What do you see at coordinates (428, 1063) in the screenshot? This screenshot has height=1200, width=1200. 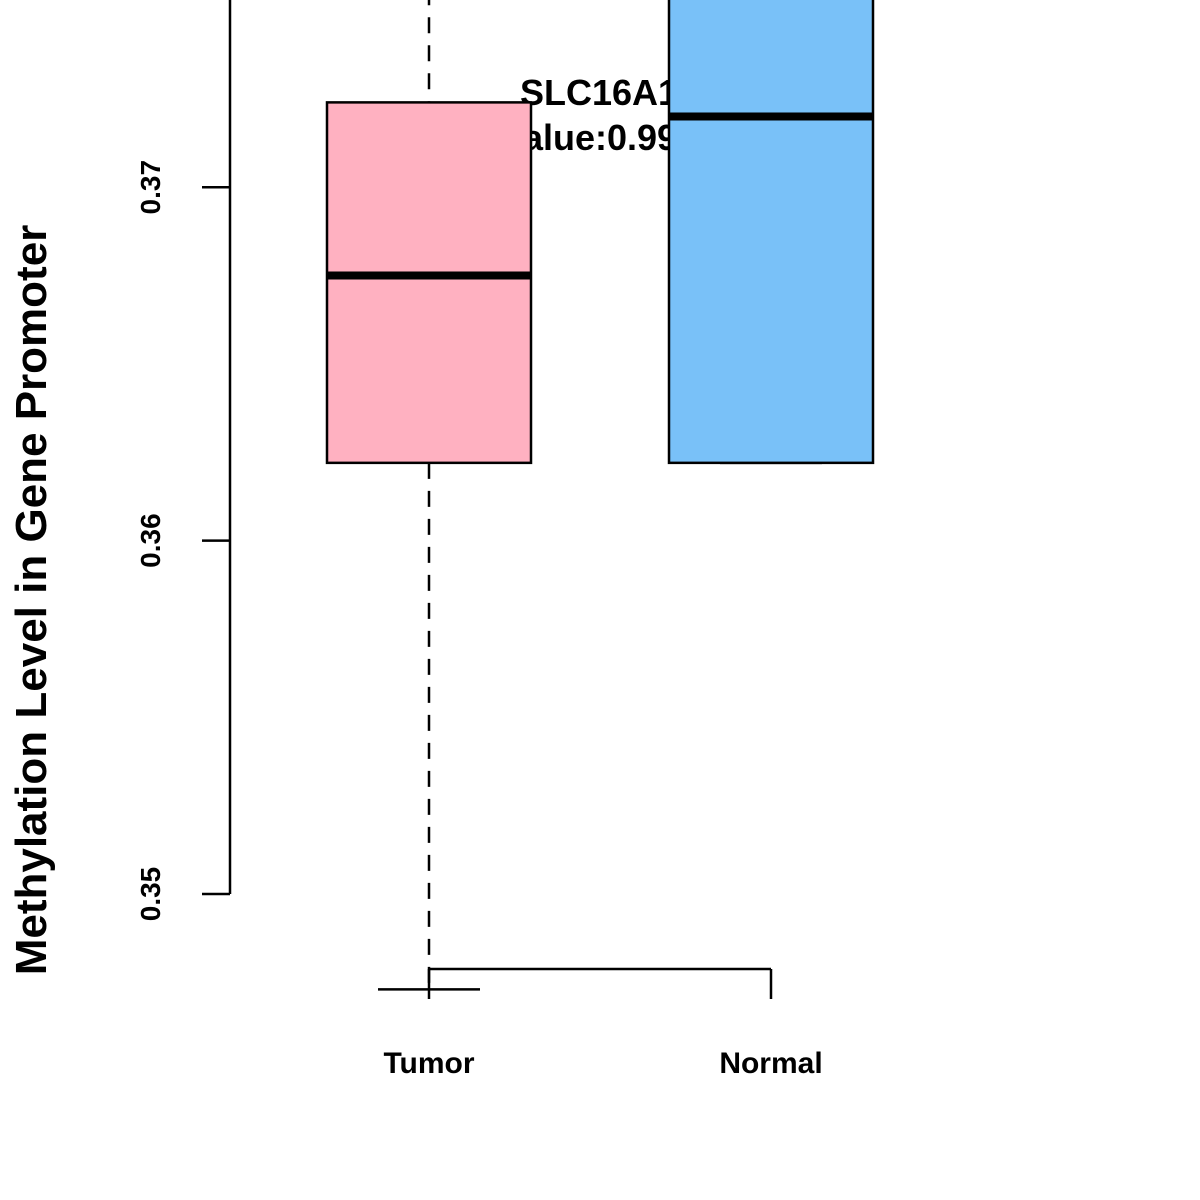 I see `x-tick-label: Tumor` at bounding box center [428, 1063].